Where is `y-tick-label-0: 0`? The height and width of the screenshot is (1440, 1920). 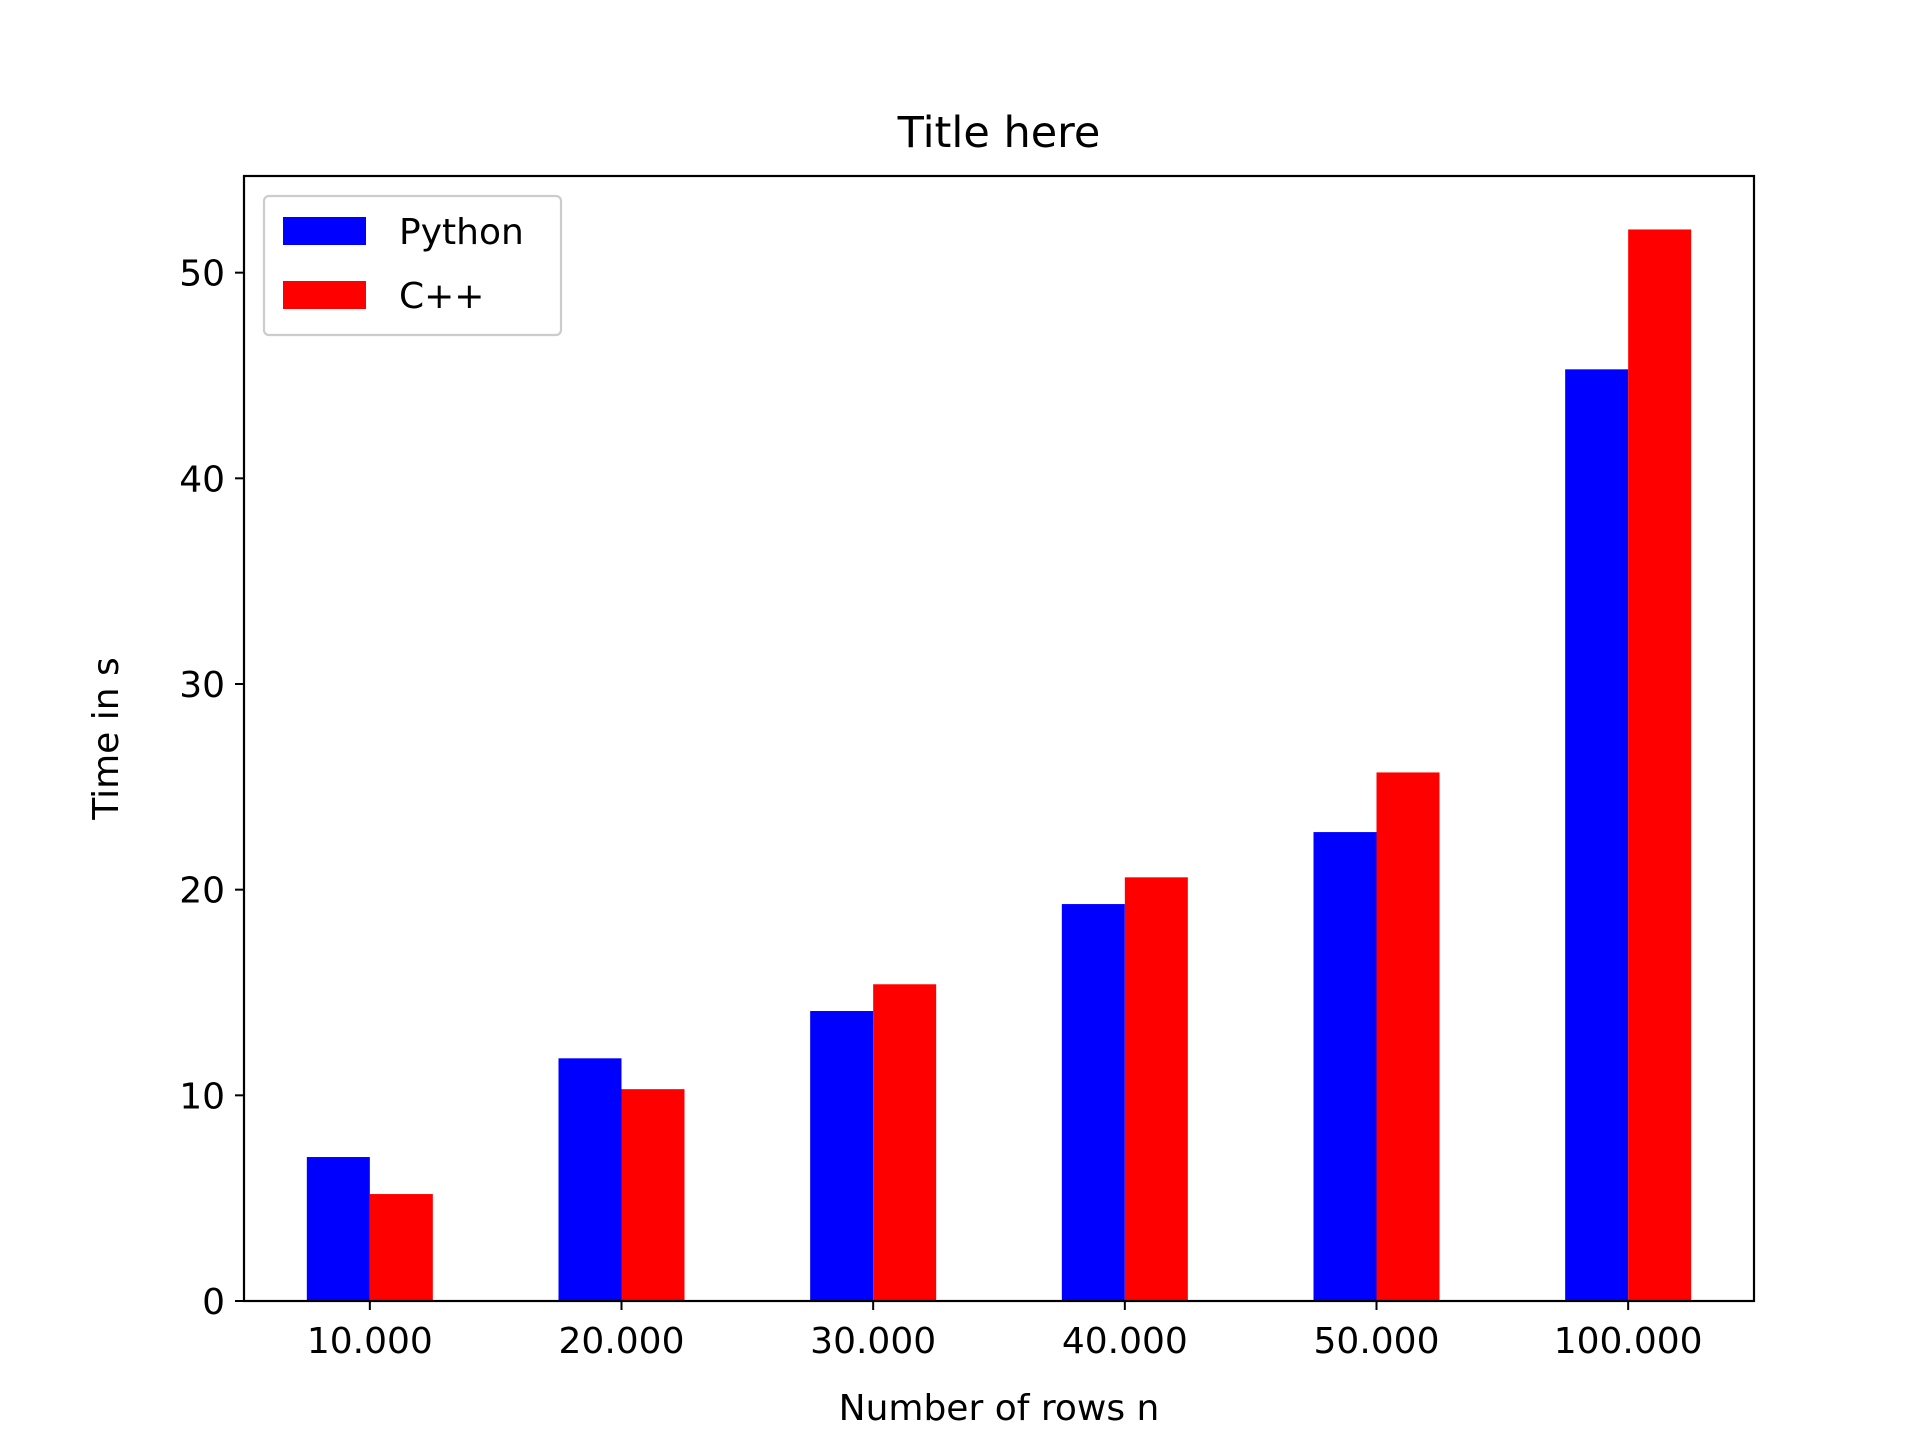
y-tick-label-0: 0 is located at coordinates (213, 1302).